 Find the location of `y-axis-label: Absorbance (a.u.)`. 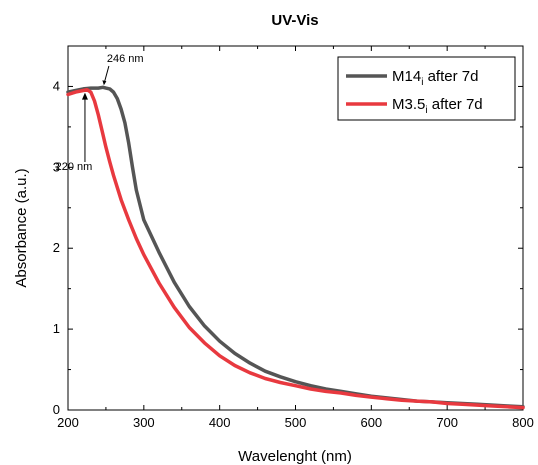

y-axis-label: Absorbance (a.u.) is located at coordinates (21, 227).